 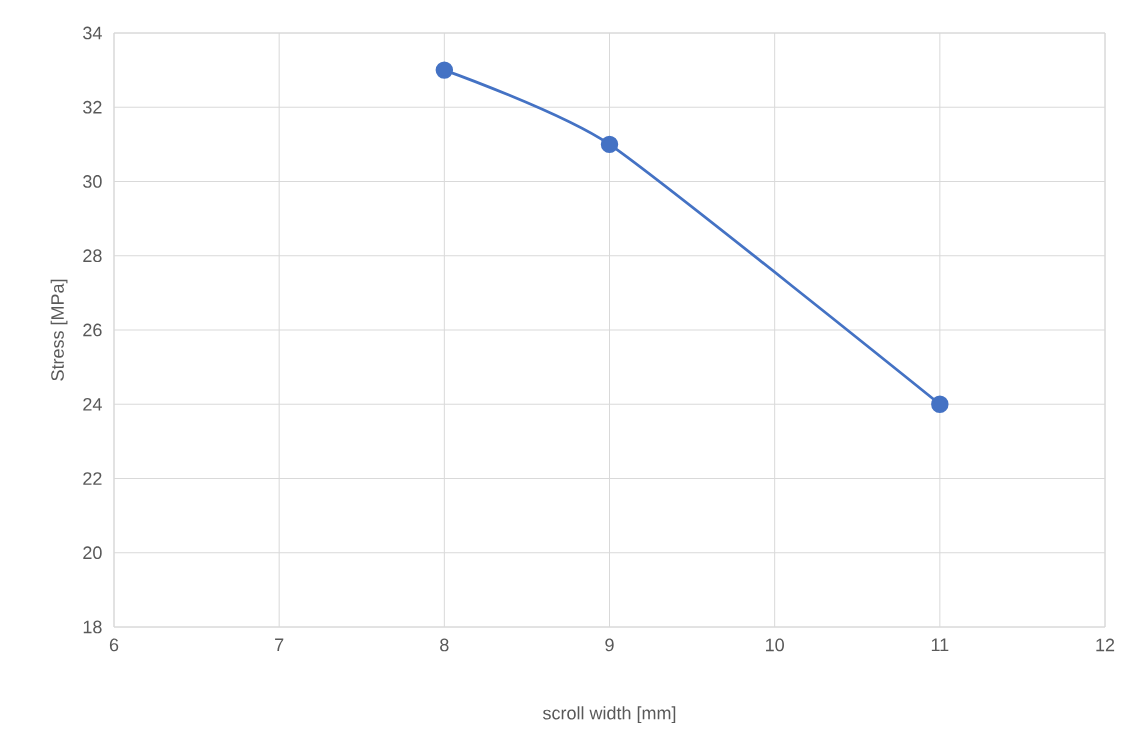 What do you see at coordinates (92, 107) in the screenshot?
I see `y-tick-label: 32` at bounding box center [92, 107].